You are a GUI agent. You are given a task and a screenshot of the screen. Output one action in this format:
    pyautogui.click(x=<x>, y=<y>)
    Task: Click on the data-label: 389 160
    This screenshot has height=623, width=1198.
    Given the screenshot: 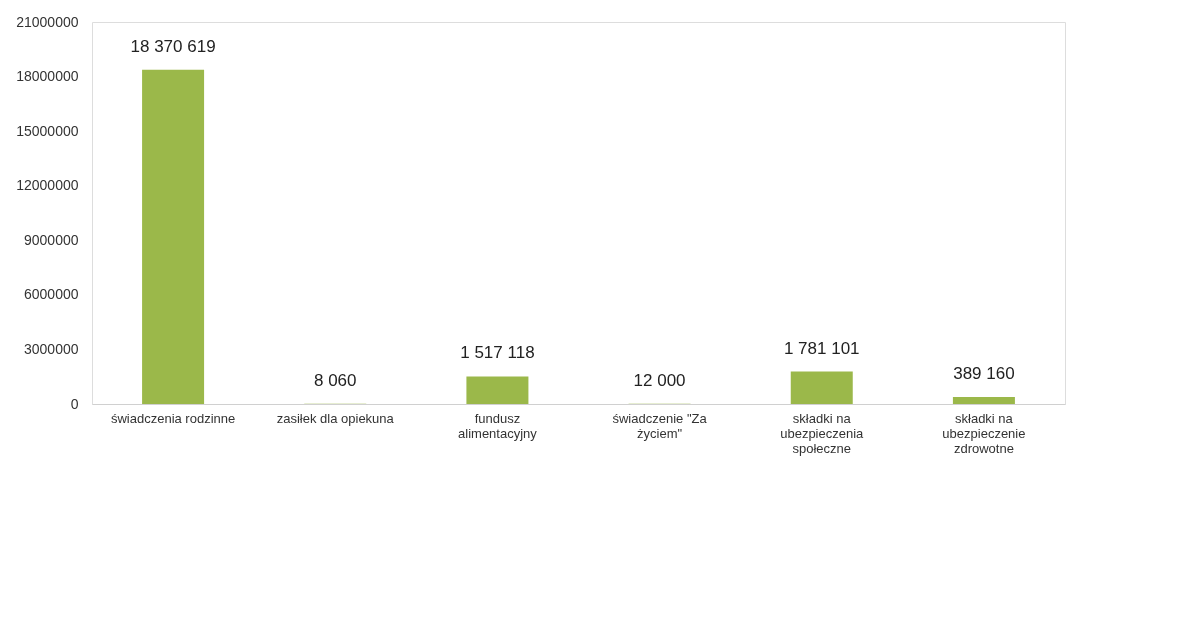 What is the action you would take?
    pyautogui.click(x=984, y=373)
    